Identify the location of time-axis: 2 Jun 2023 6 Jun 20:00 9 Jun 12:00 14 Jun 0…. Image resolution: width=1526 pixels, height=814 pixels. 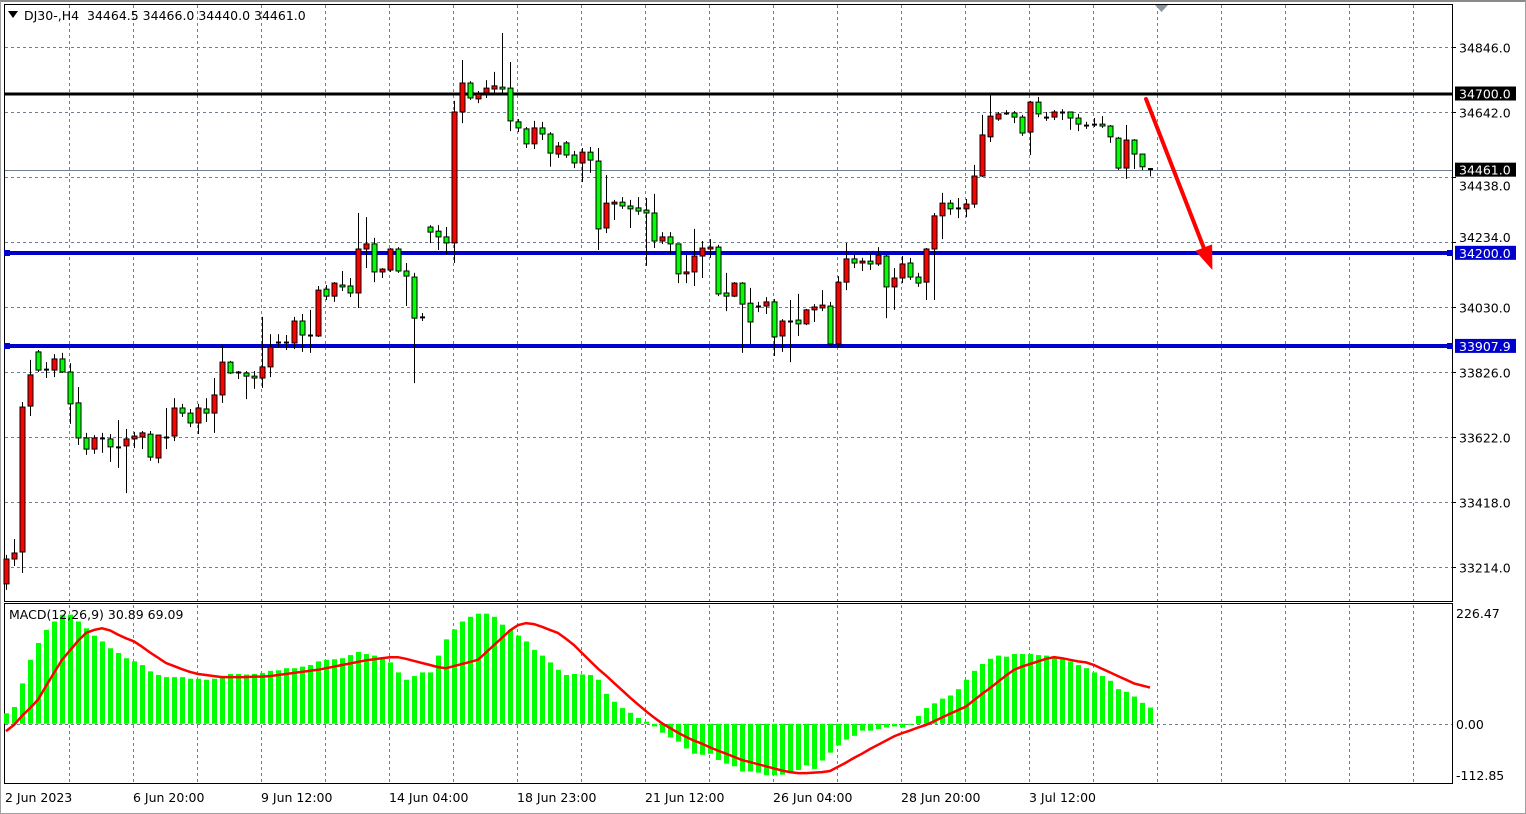
(550, 797).